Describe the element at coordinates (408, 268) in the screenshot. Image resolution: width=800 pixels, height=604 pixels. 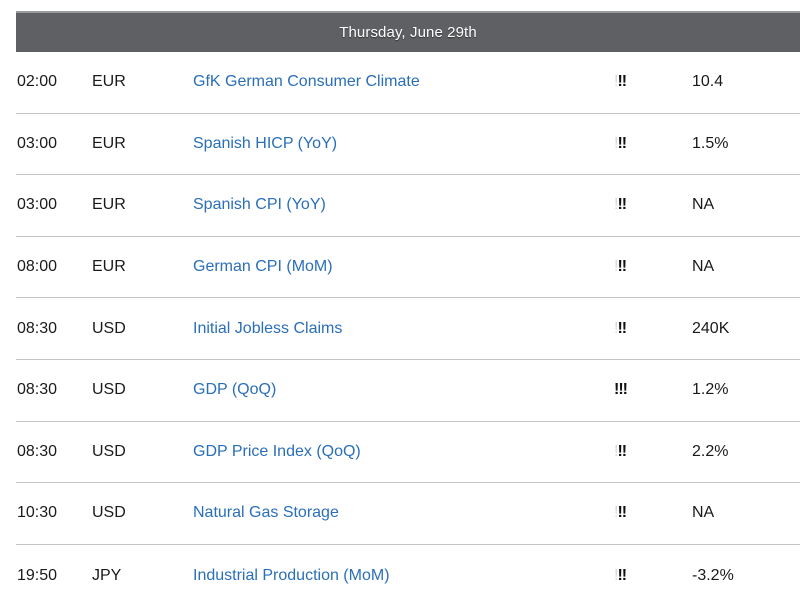
I see `table-row: 08:00 EUR German CPI (MoM) !!! NA` at that location.